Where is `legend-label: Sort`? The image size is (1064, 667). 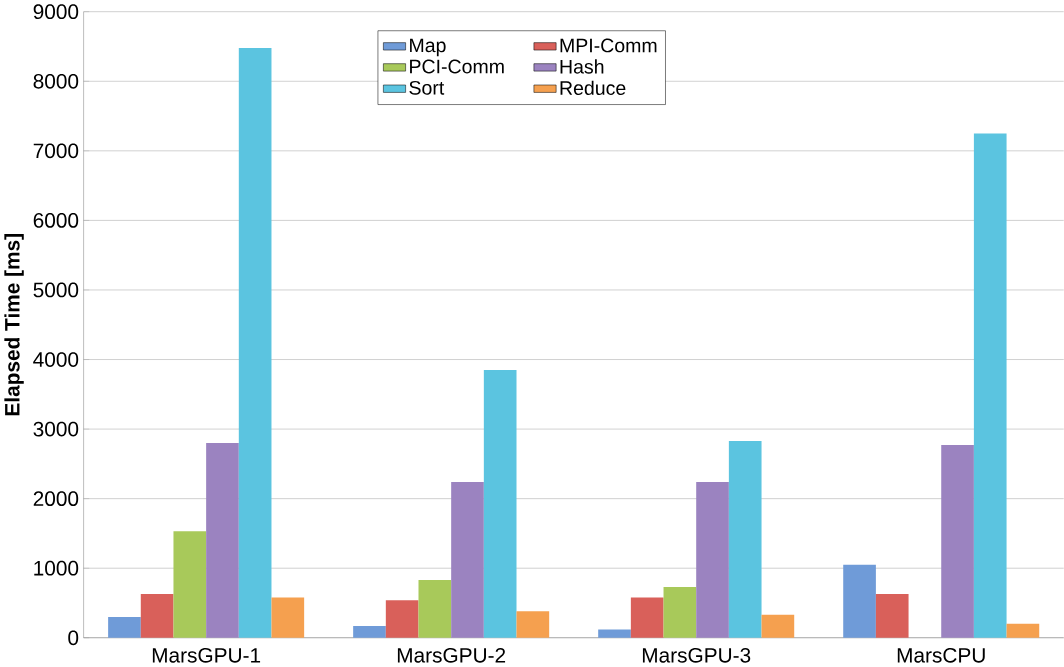 legend-label: Sort is located at coordinates (427, 87).